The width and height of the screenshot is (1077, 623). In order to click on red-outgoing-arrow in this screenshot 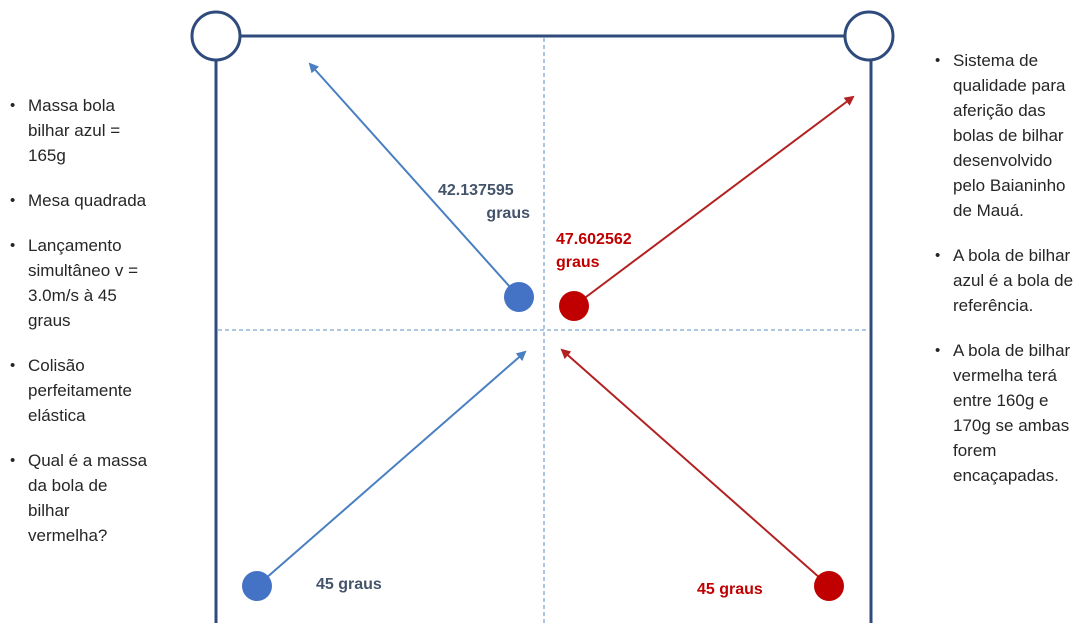, I will do `click(714, 201)`.